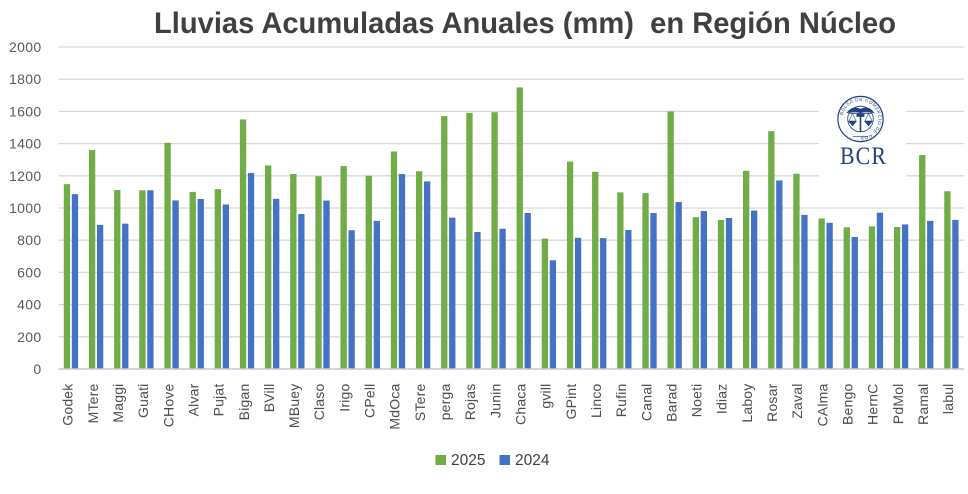  What do you see at coordinates (244, 402) in the screenshot?
I see `svg-text: Bigan` at bounding box center [244, 402].